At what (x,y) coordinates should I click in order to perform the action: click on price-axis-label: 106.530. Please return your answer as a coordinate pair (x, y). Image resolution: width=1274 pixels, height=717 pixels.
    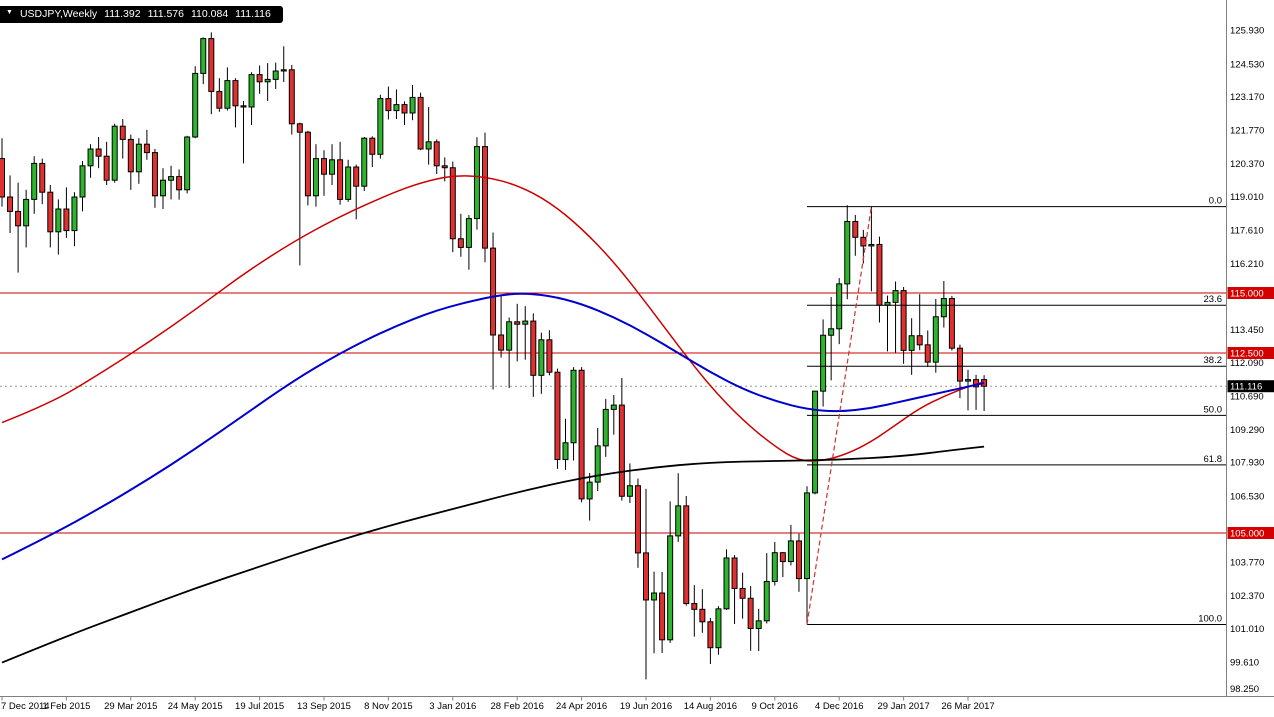
    Looking at the image, I should click on (1247, 496).